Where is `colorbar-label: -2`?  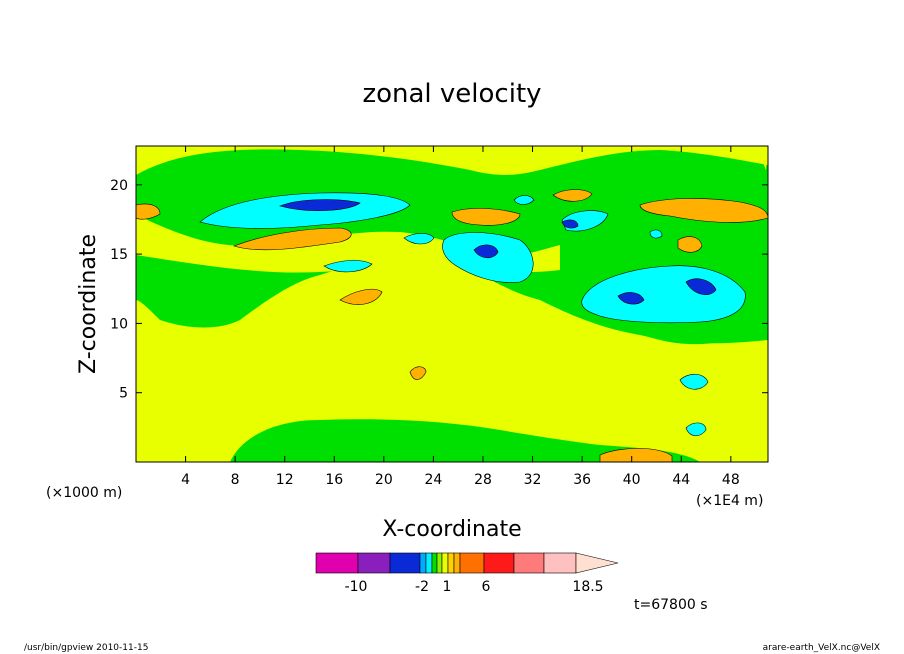 colorbar-label: -2 is located at coordinates (422, 587).